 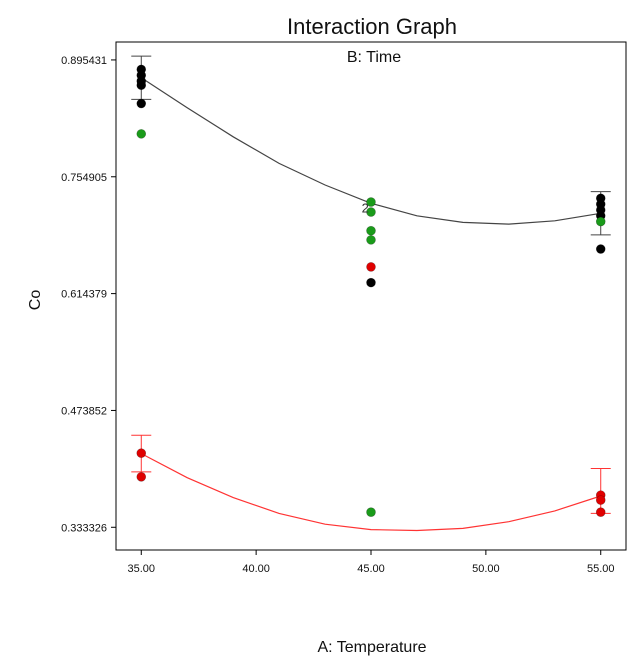 What do you see at coordinates (84, 61) in the screenshot?
I see `y-tick-label: 0.895431` at bounding box center [84, 61].